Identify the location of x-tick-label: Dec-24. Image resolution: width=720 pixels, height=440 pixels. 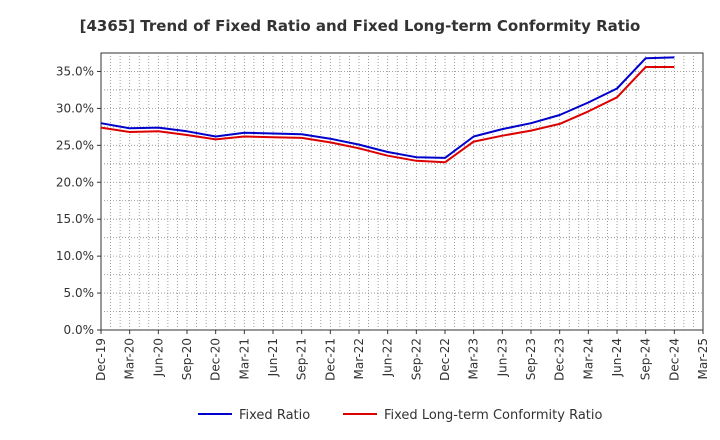
(674, 359).